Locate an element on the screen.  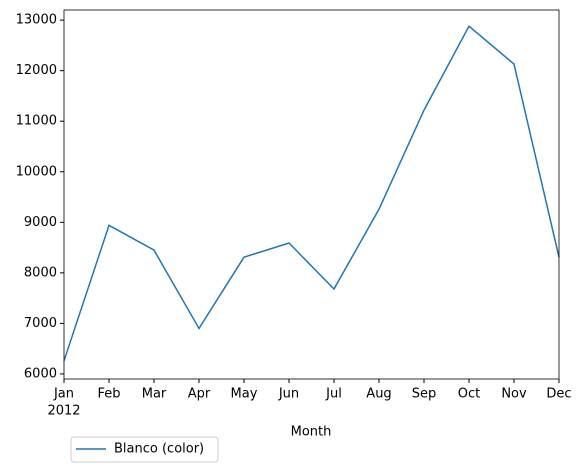
x-tick-label: Jun is located at coordinates (288, 394).